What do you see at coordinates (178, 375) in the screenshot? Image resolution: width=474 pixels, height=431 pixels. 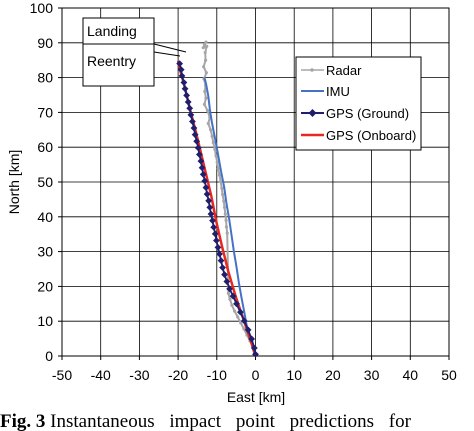 I see `x-tick-label: -20` at bounding box center [178, 375].